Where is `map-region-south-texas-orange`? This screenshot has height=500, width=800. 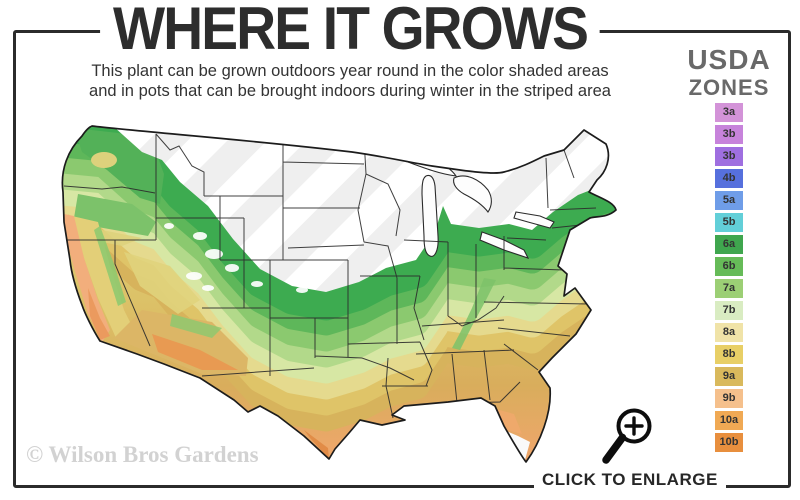
map-region-south-texas-orange is located at coordinates (316, 444).